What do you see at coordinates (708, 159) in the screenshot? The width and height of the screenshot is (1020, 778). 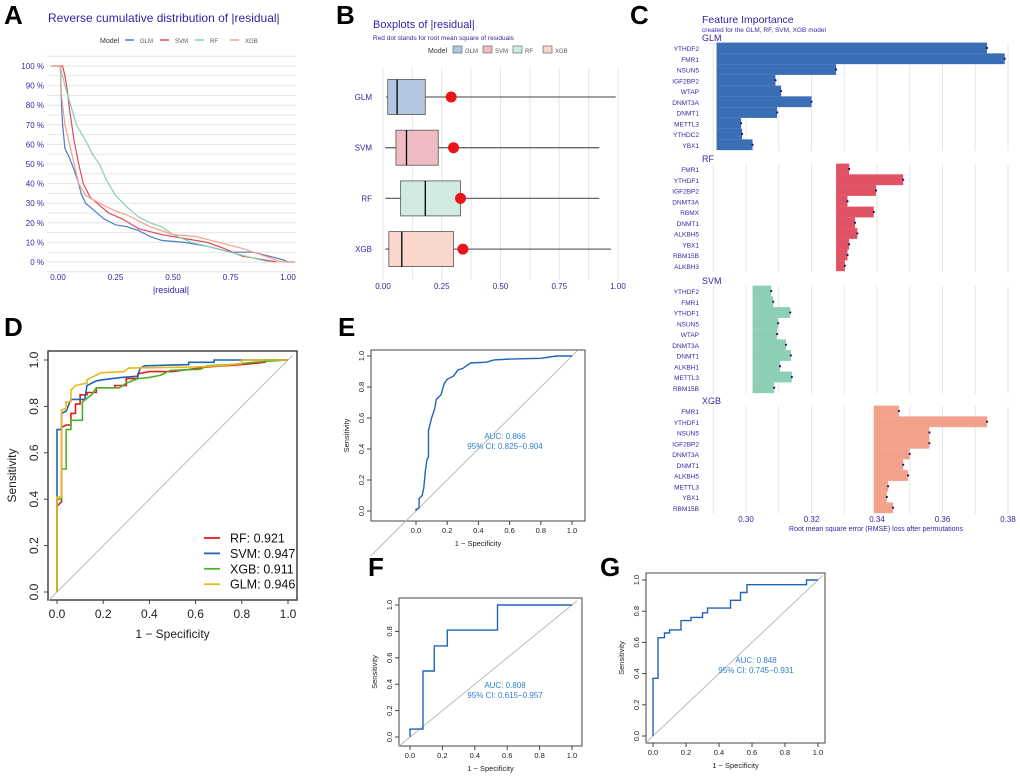 I see `group-label: RF` at bounding box center [708, 159].